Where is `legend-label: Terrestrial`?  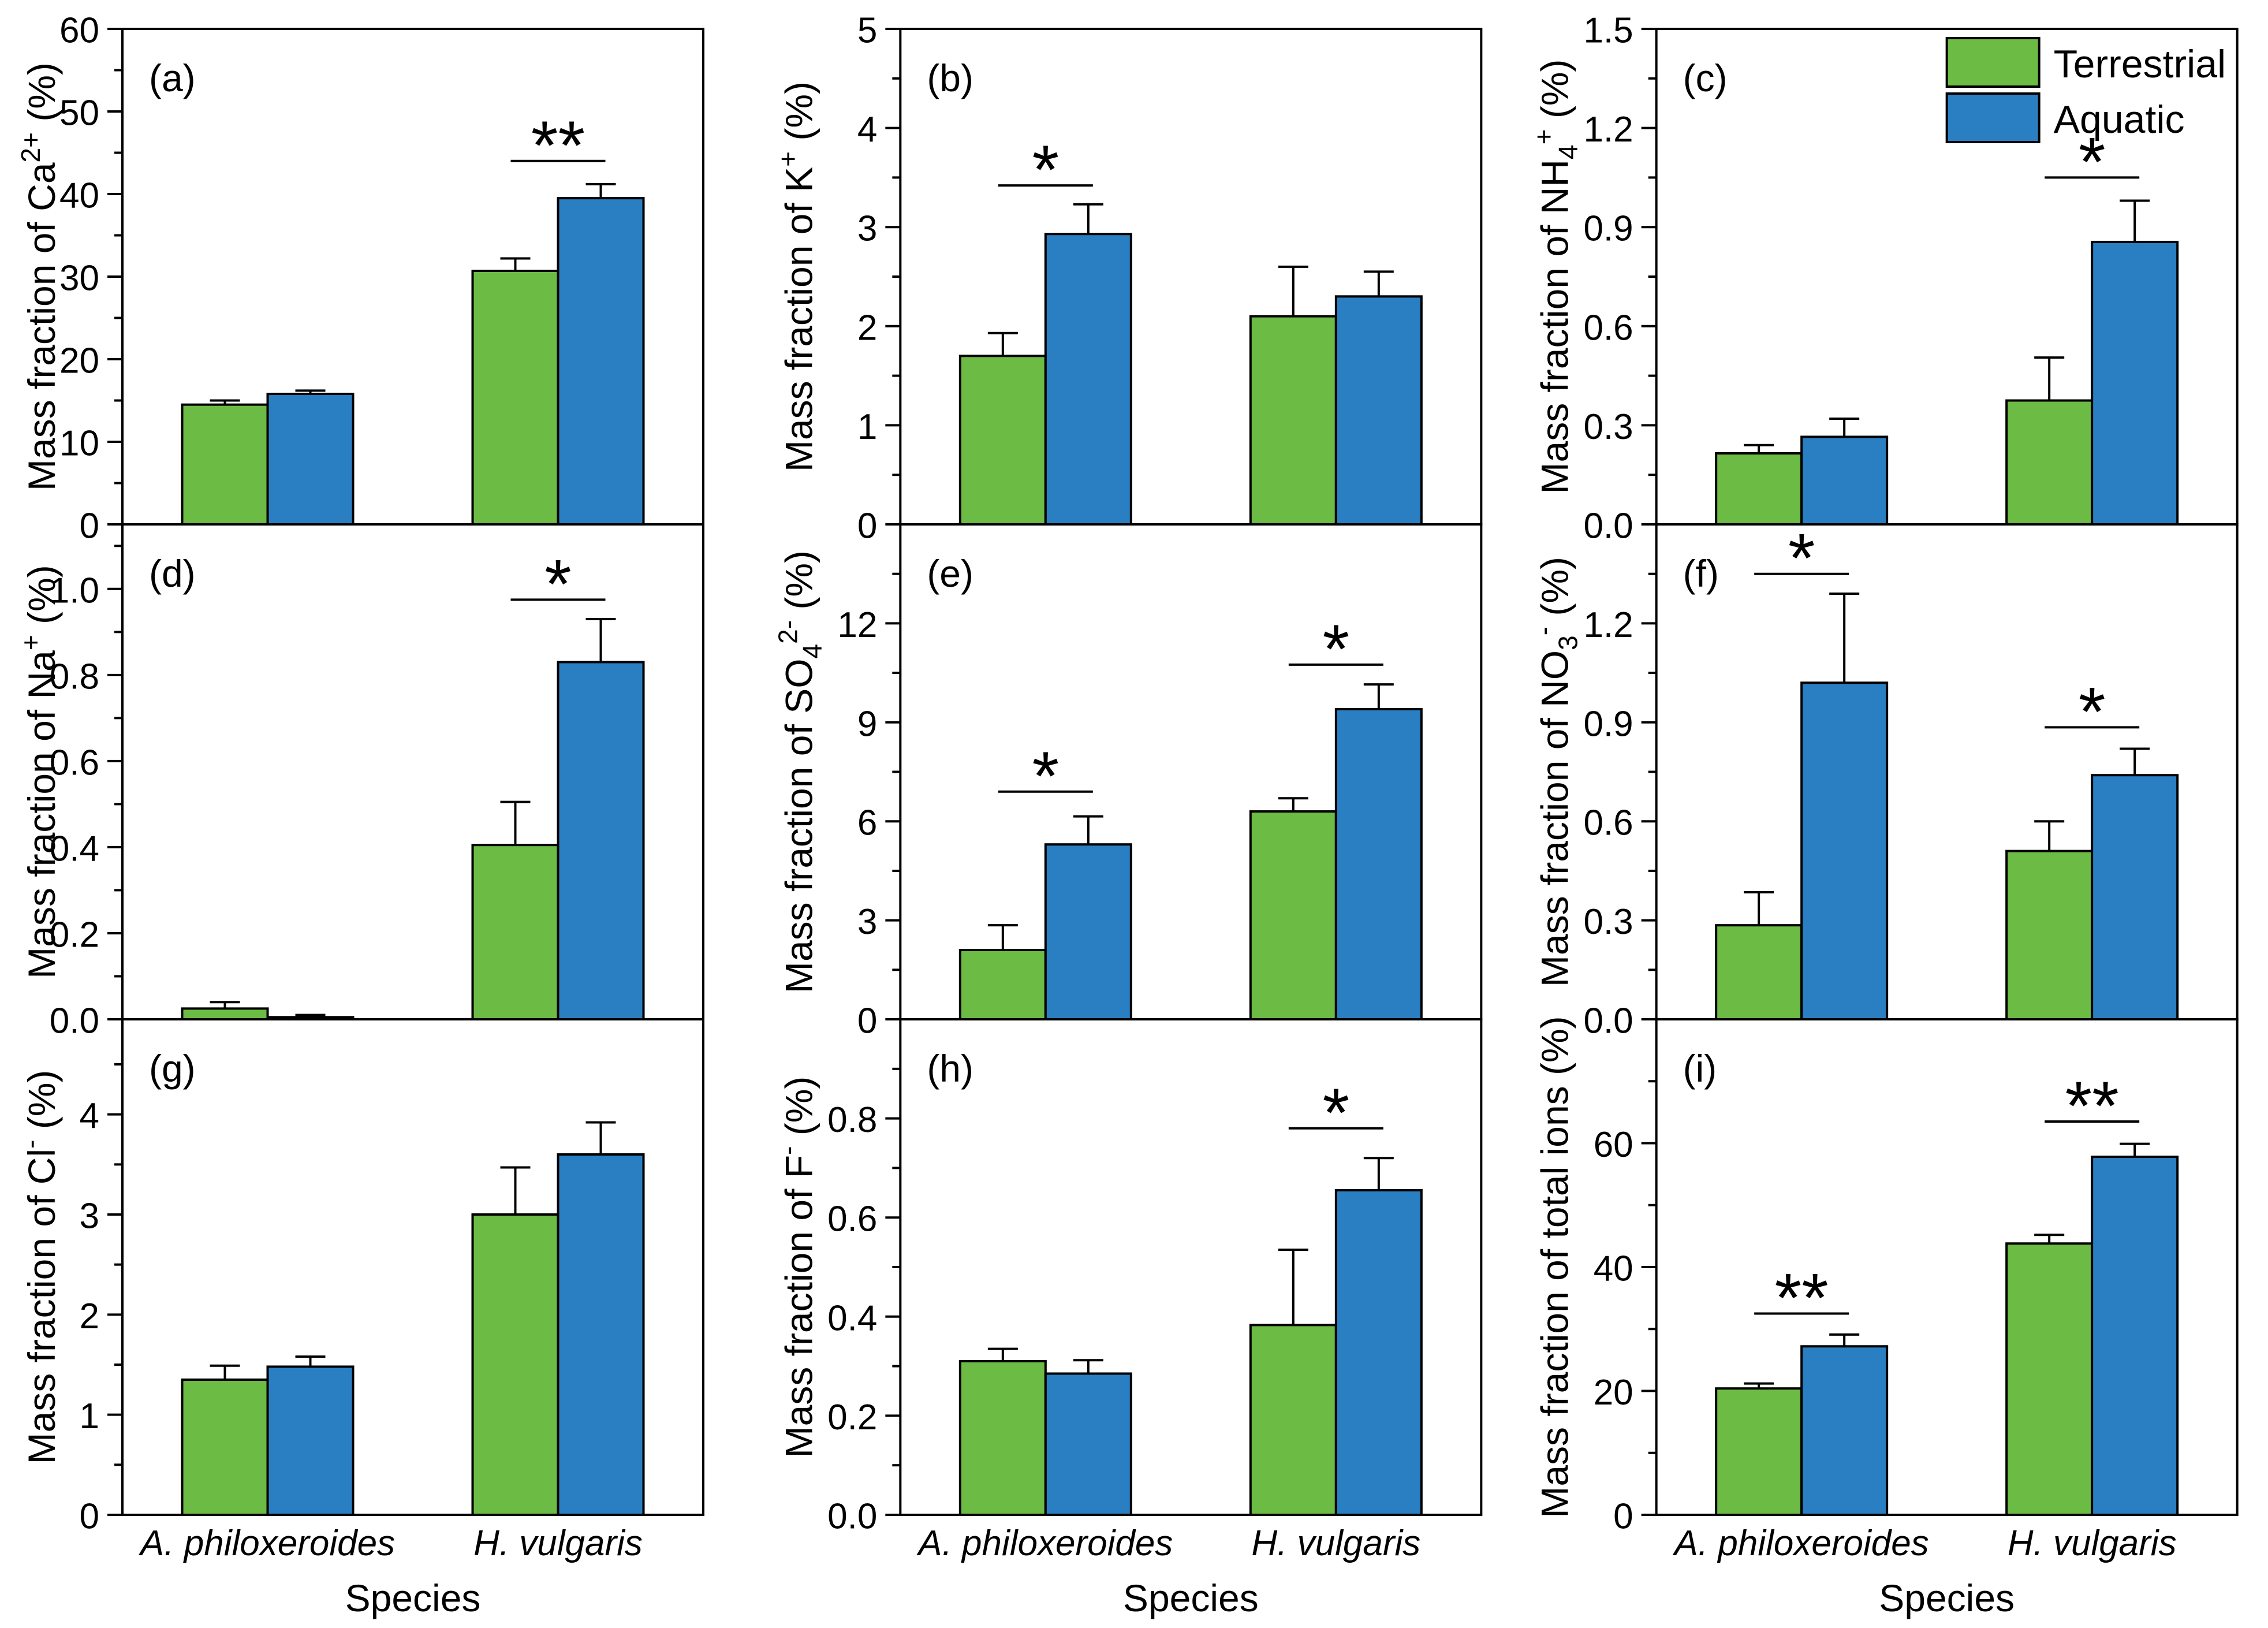 legend-label: Terrestrial is located at coordinates (2140, 64).